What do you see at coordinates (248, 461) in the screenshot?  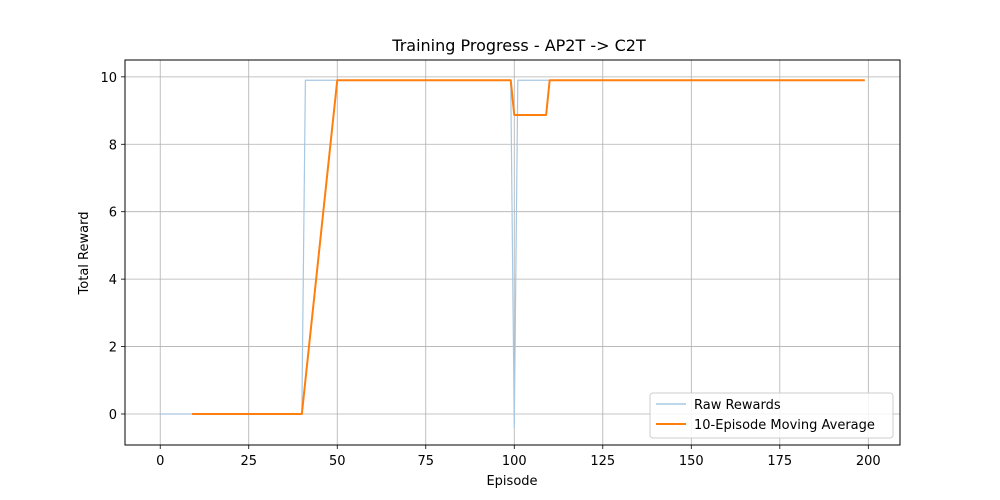 I see `x-tick-label: 25` at bounding box center [248, 461].